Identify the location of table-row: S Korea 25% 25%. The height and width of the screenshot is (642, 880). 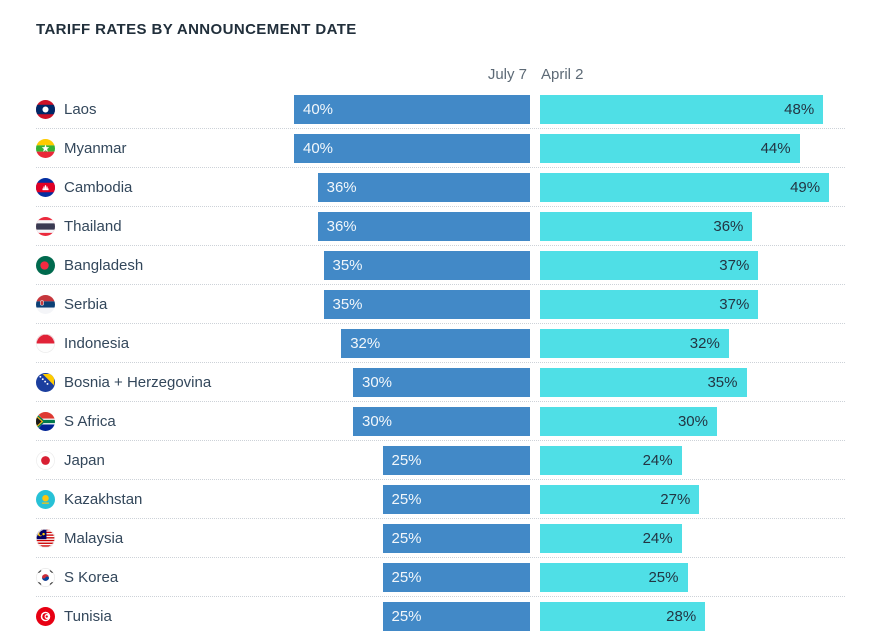
(440, 577).